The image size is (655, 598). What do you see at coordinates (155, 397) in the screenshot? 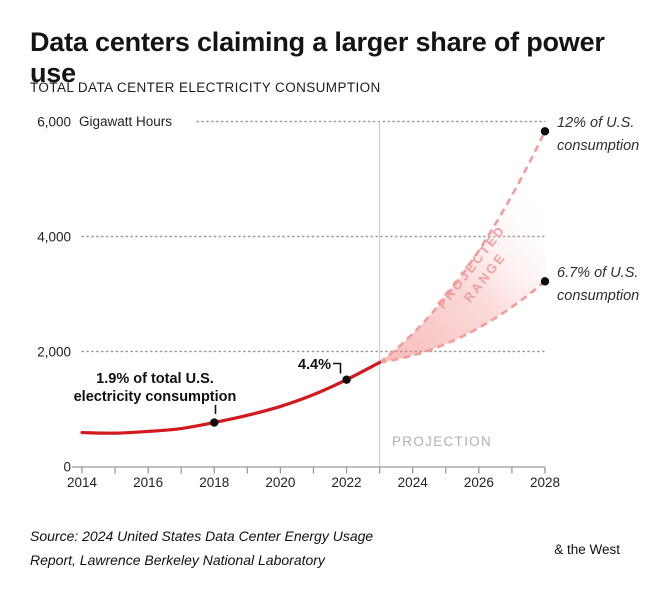
I see `annotation-2018-line2: electricity consumption` at bounding box center [155, 397].